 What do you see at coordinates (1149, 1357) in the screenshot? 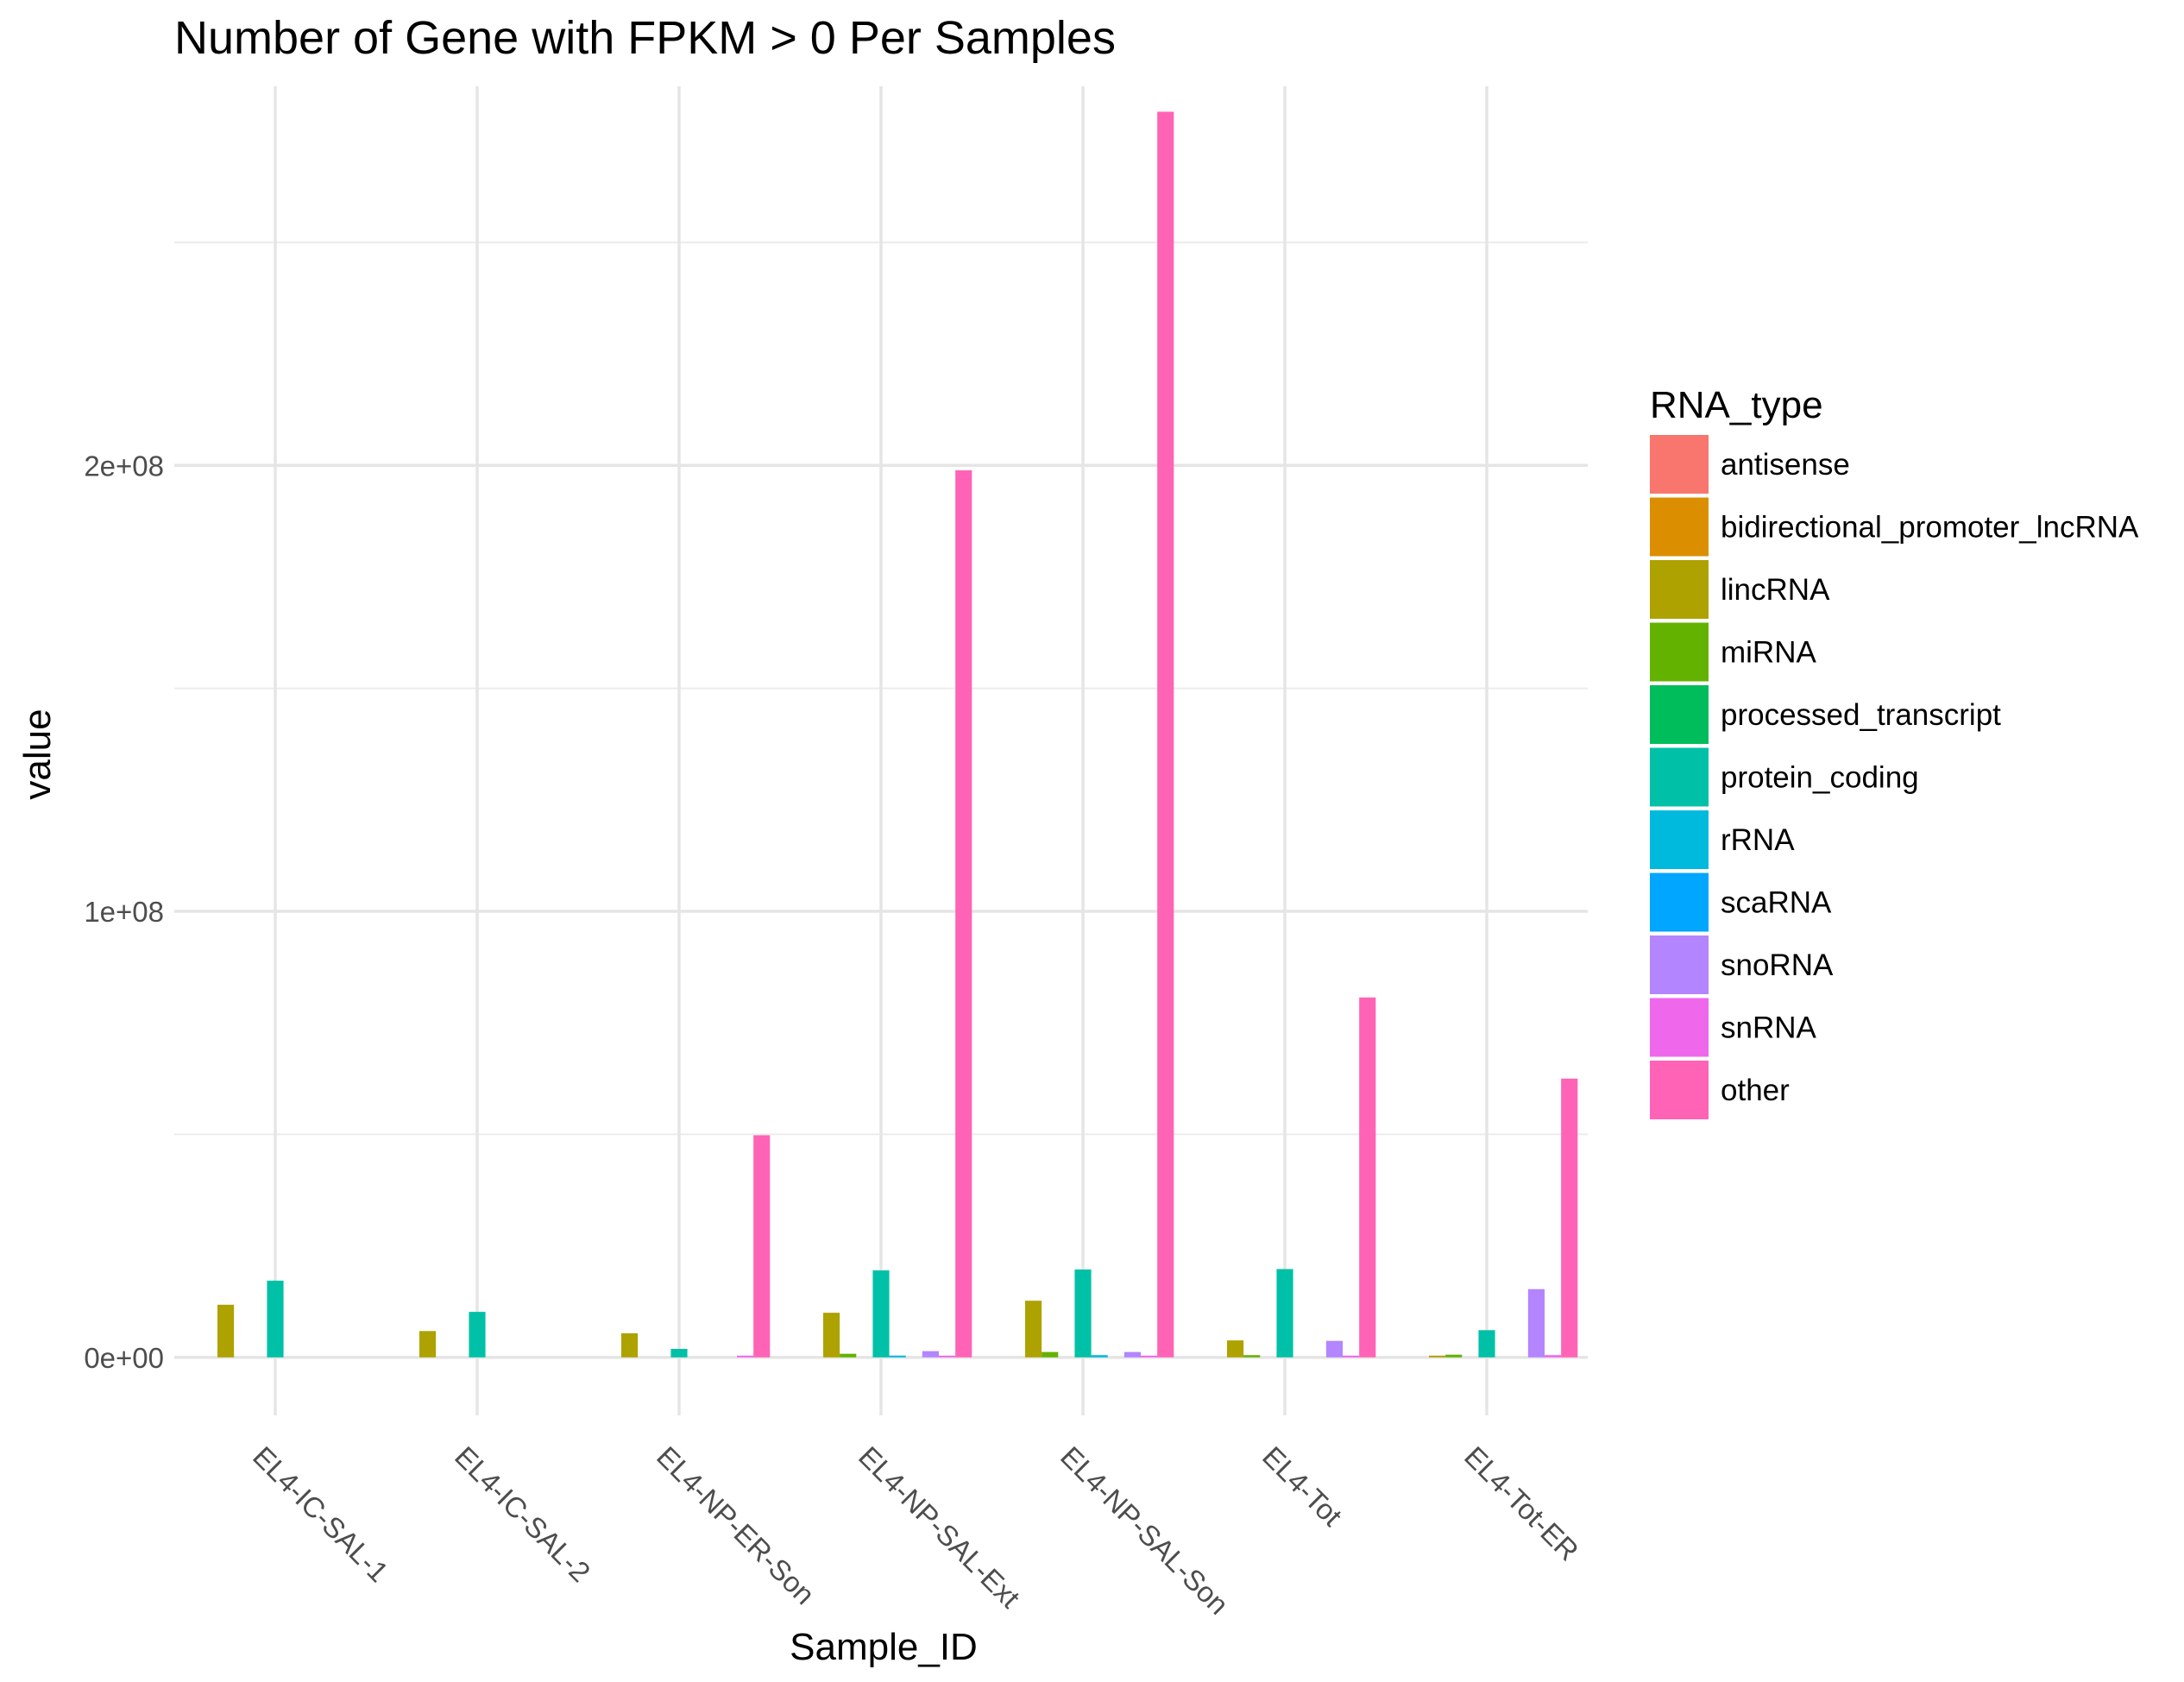
I see `bar-snRNA-EL4-NP-SAL-Son` at bounding box center [1149, 1357].